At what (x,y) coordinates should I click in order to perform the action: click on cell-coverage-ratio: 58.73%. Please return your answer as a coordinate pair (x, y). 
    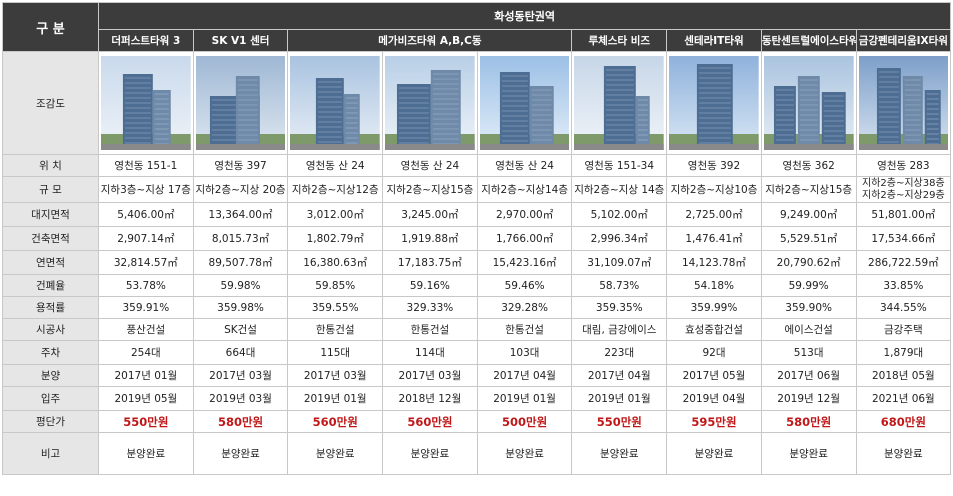
    Looking at the image, I should click on (619, 285).